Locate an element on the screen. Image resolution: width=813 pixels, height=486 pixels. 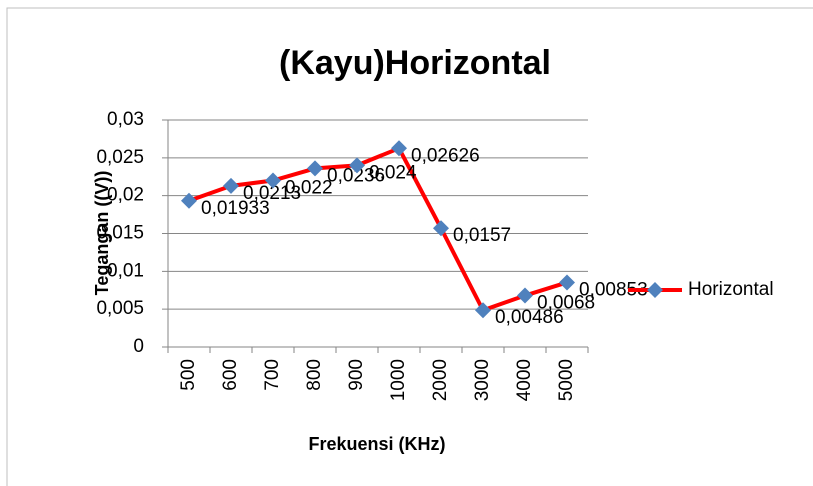
legend-marker is located at coordinates (655, 290).